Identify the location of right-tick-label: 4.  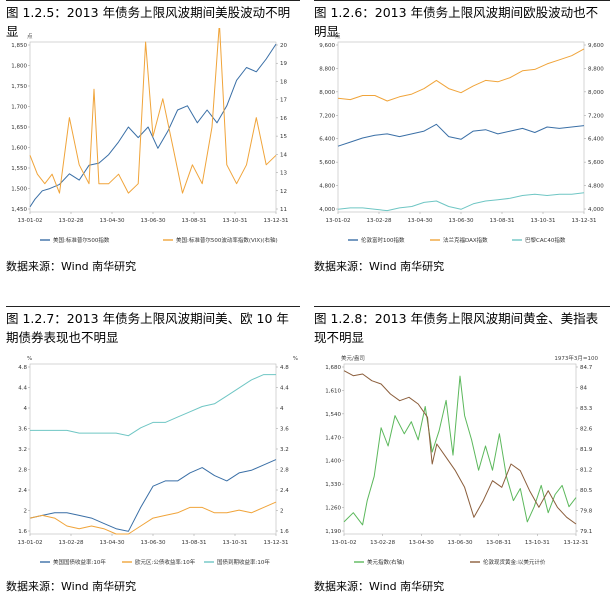
(282, 409).